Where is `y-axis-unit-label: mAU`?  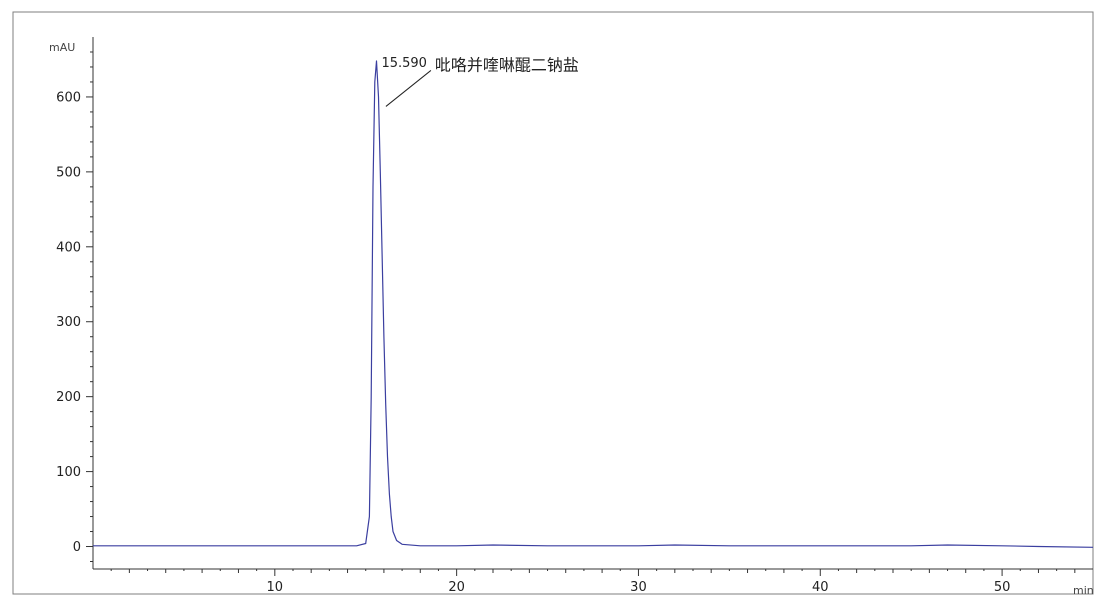
y-axis-unit-label: mAU is located at coordinates (62, 47).